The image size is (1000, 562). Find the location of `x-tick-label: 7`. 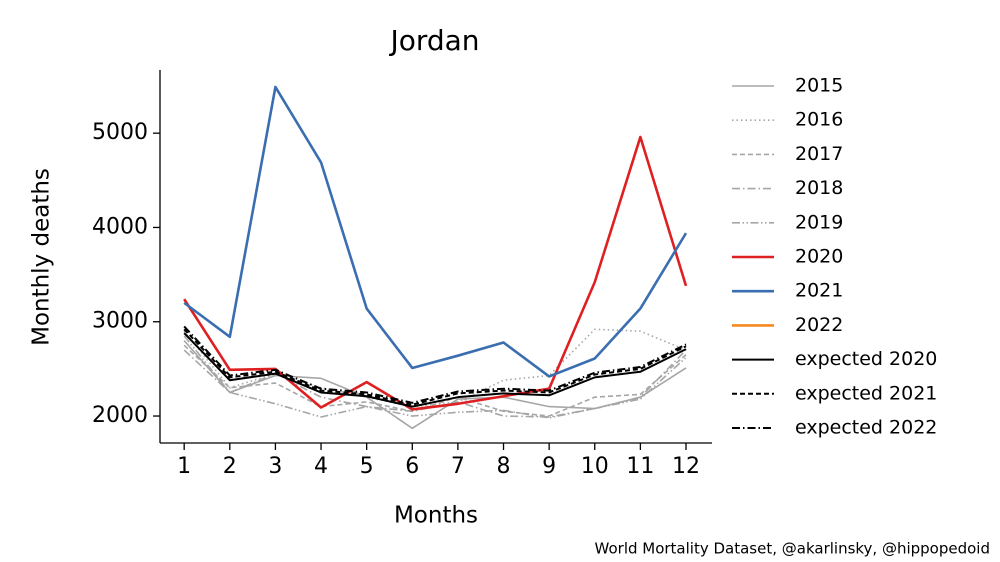

x-tick-label: 7 is located at coordinates (458, 466).